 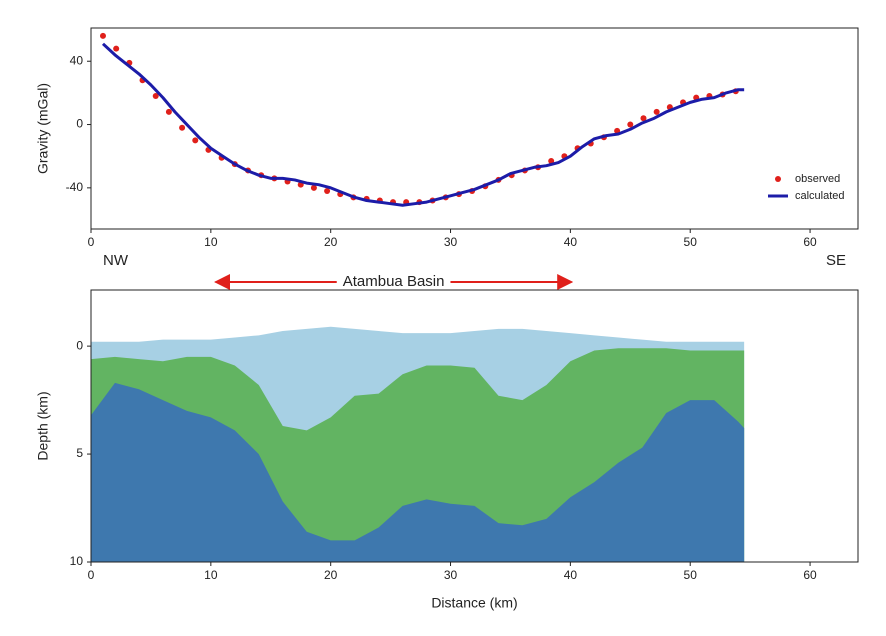 What do you see at coordinates (474, 603) in the screenshot?
I see `x-axis-label: Distance (km)` at bounding box center [474, 603].